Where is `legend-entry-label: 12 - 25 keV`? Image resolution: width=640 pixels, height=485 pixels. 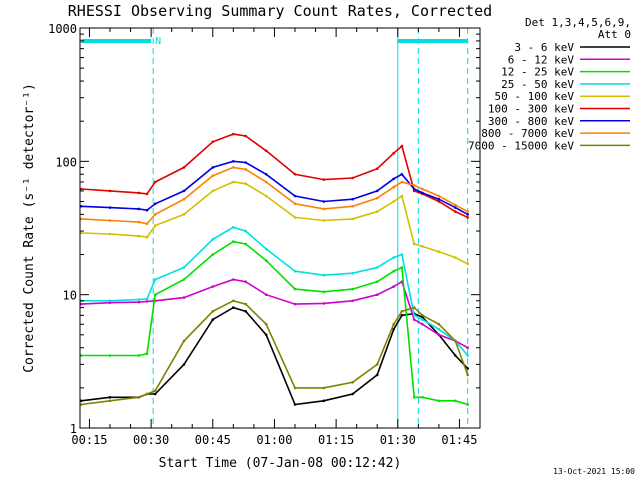
legend-entry-label: 12 - 25 keV is located at coordinates (537, 72).